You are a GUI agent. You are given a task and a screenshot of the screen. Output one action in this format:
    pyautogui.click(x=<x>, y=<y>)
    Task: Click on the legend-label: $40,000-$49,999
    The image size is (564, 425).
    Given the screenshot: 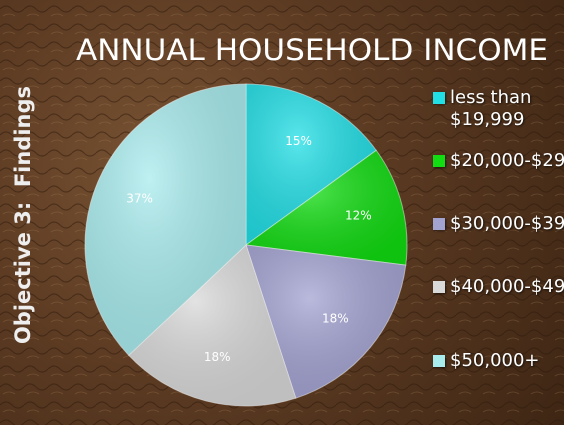 What is the action you would take?
    pyautogui.click(x=507, y=286)
    